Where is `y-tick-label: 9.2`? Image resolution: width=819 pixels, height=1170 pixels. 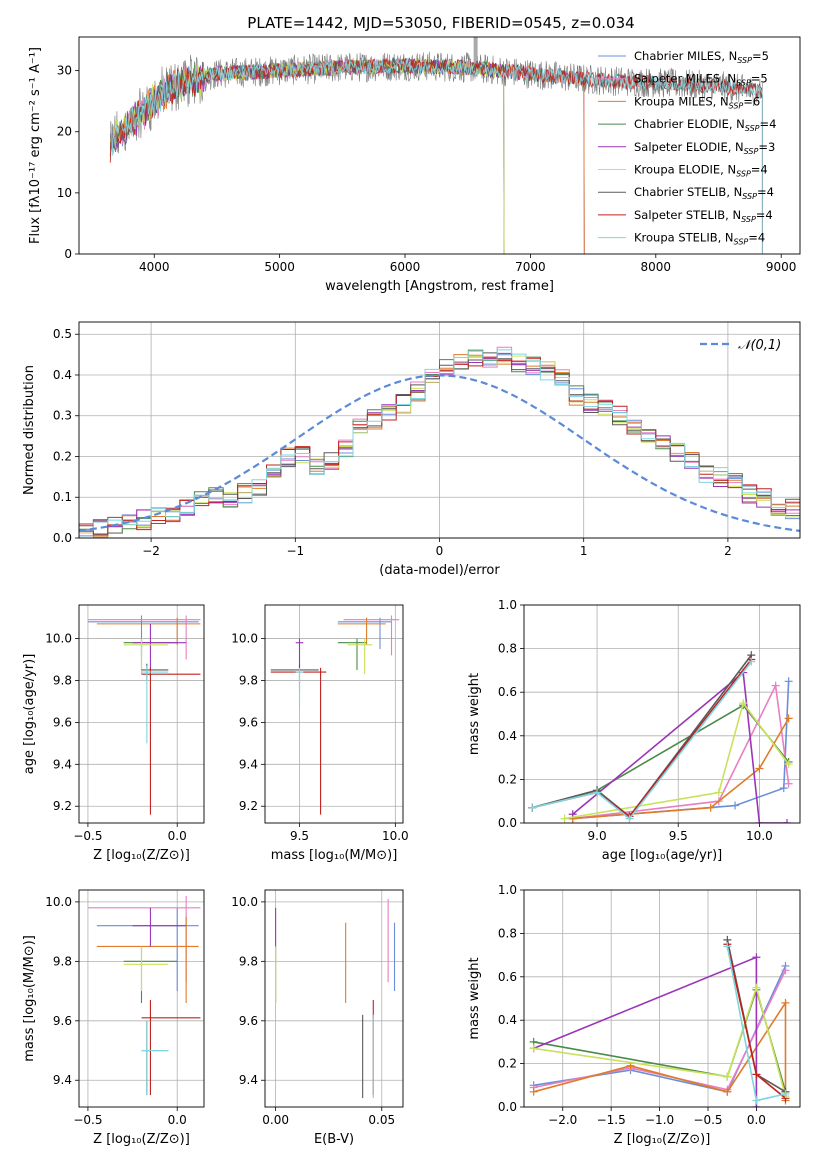
y-tick-label: 9.2 is located at coordinates (248, 806).